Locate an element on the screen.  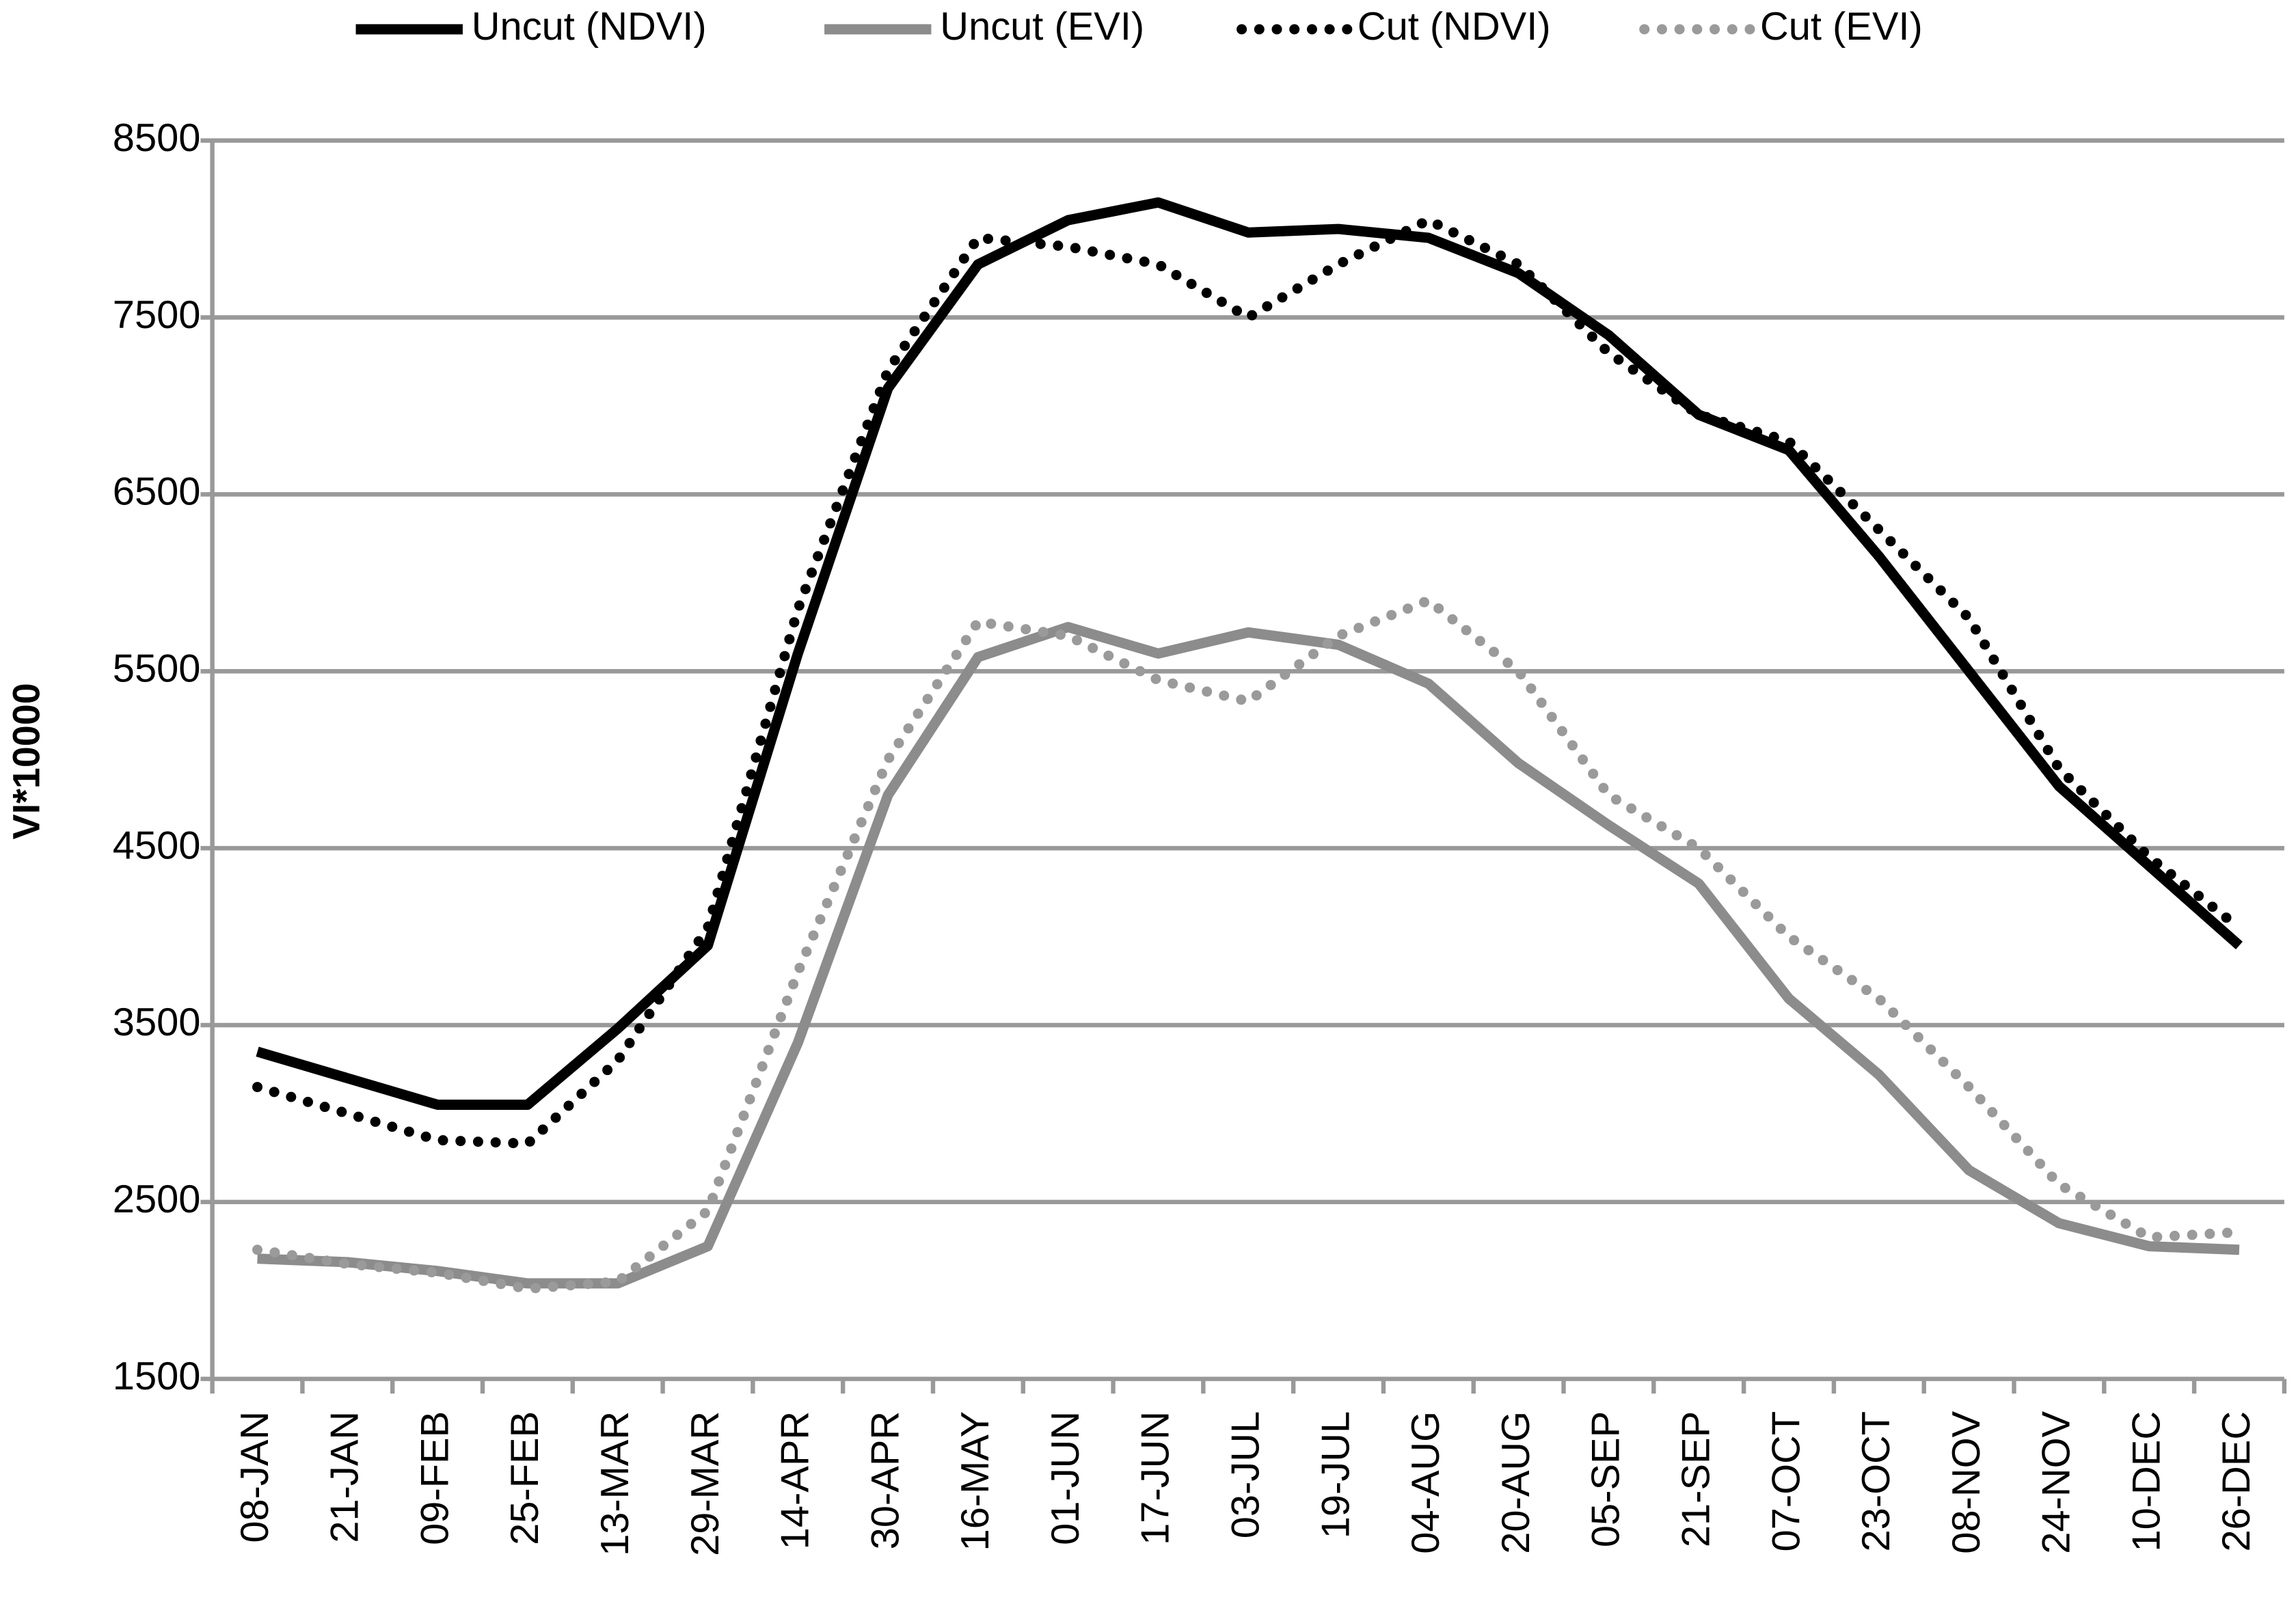
x-tick-label: 21-JAN is located at coordinates (345, 1477).